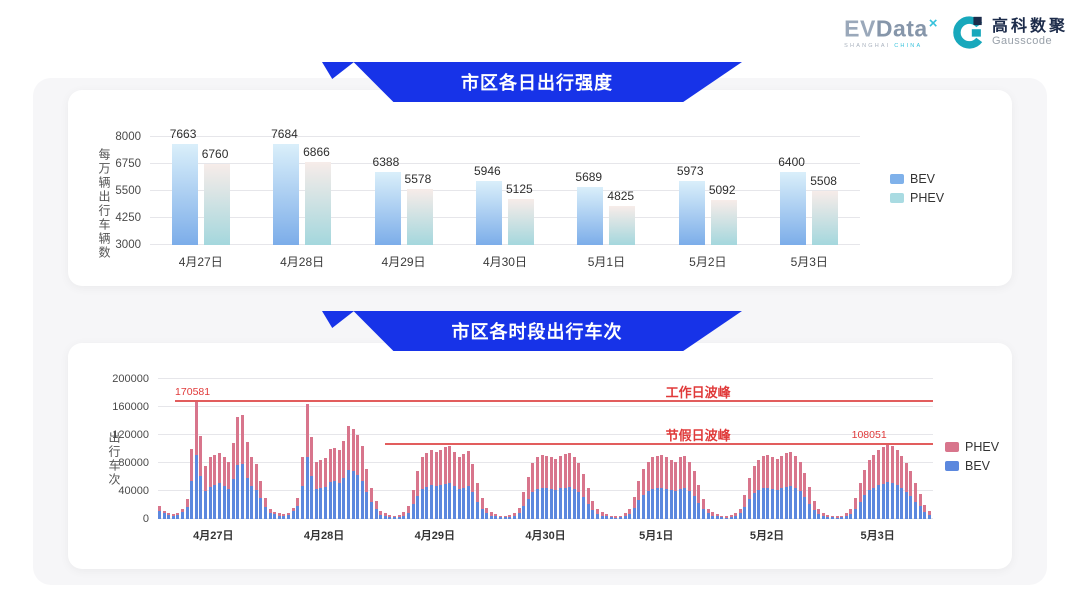 The width and height of the screenshot is (1080, 608). Describe the element at coordinates (621, 195) in the screenshot. I see `chart1-bar-value-label: 4825` at that location.